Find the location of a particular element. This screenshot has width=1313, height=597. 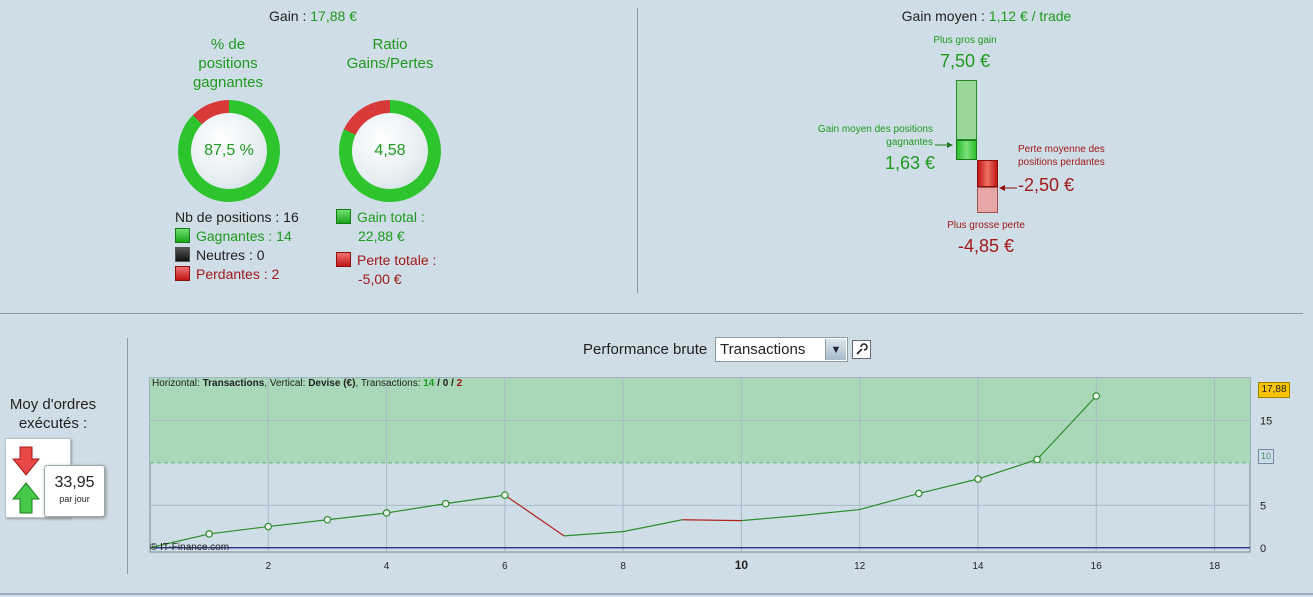

info-v-prefix: , Vertical: is located at coordinates (286, 383).